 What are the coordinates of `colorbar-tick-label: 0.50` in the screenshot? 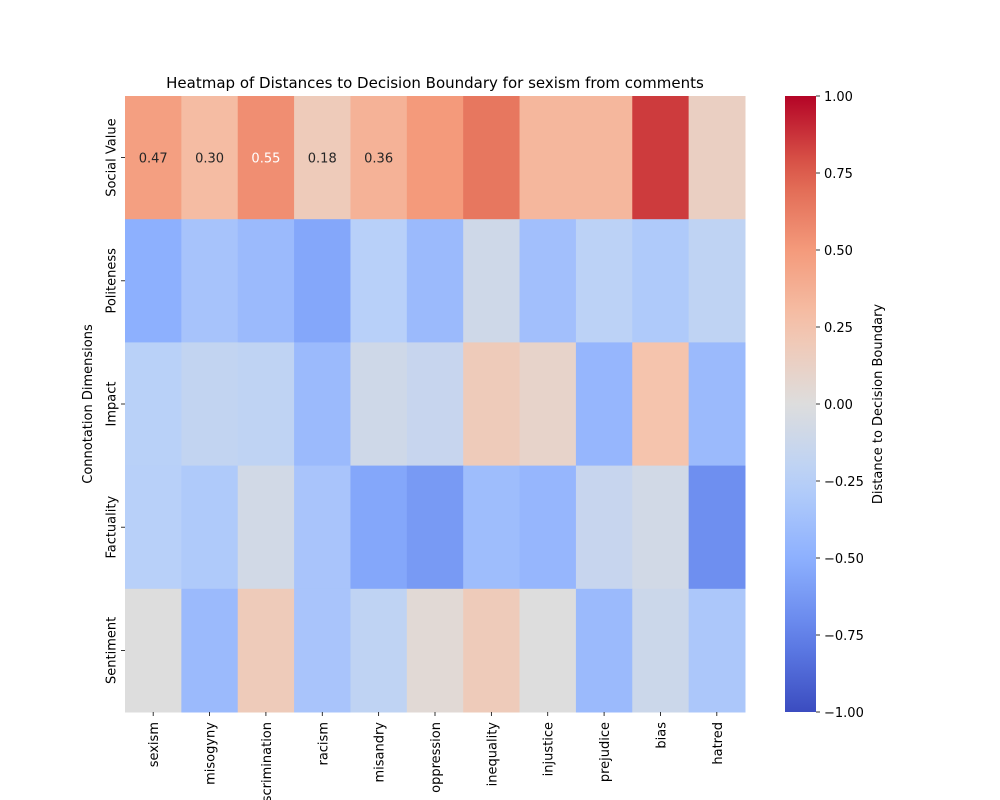 It's located at (838, 251).